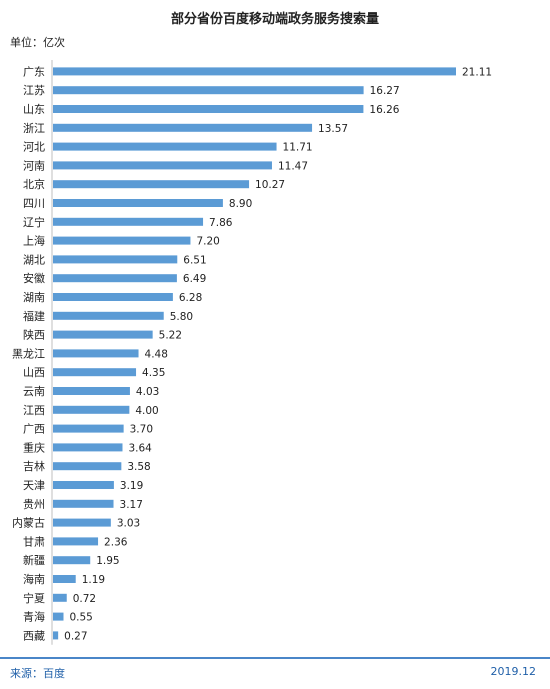 This screenshot has width=550, height=689. What do you see at coordinates (34, 391) in the screenshot?
I see `category-label: 云南` at bounding box center [34, 391].